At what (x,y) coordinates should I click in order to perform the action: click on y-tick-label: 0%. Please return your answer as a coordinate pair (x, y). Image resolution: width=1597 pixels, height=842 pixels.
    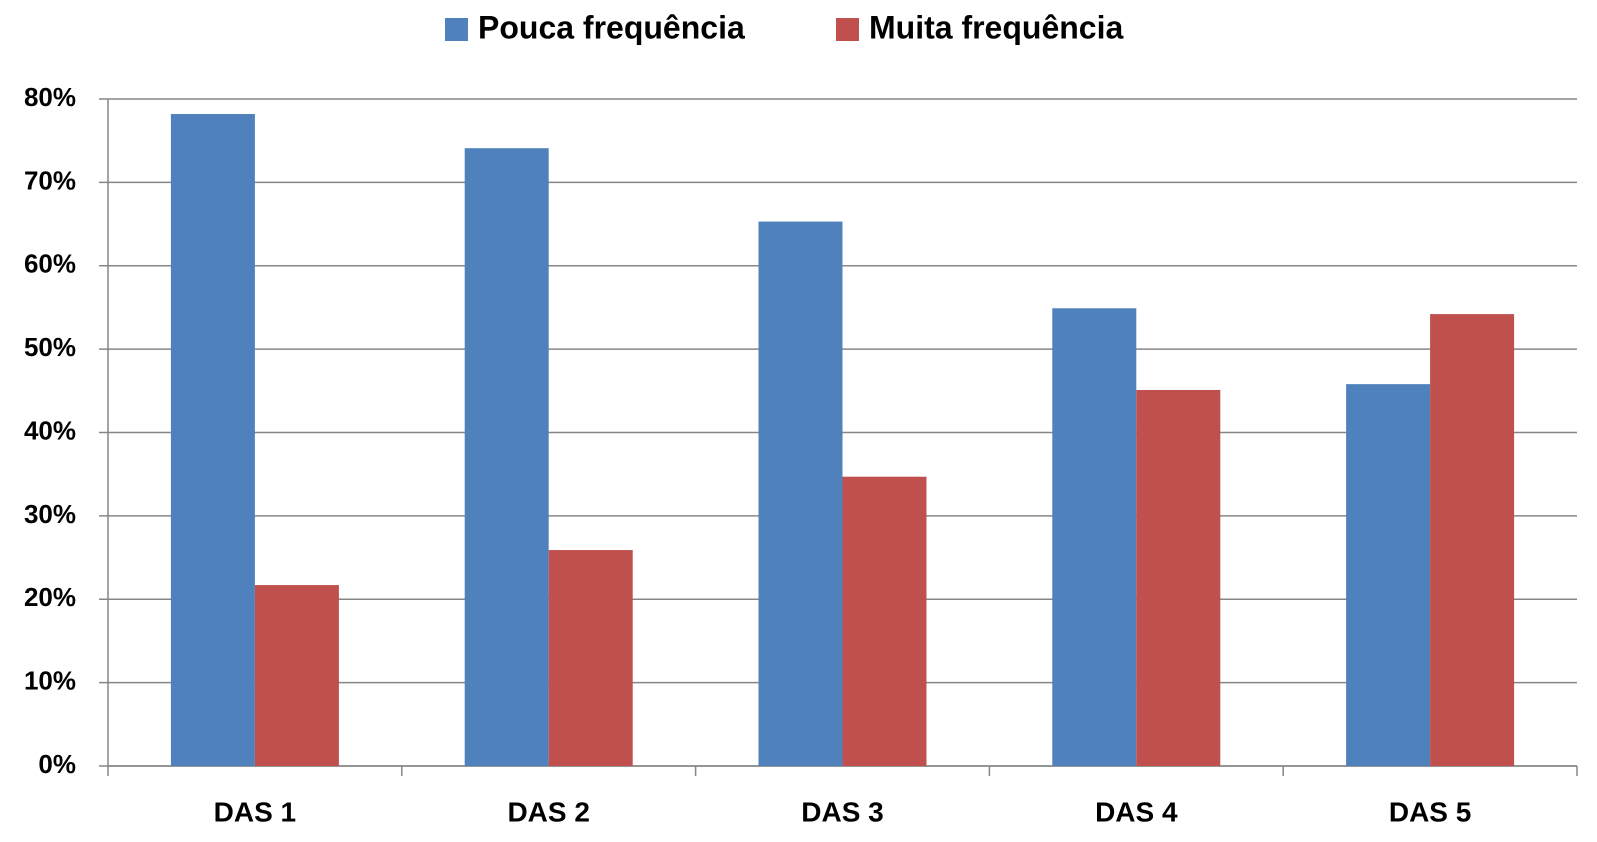
    Looking at the image, I should click on (57, 764).